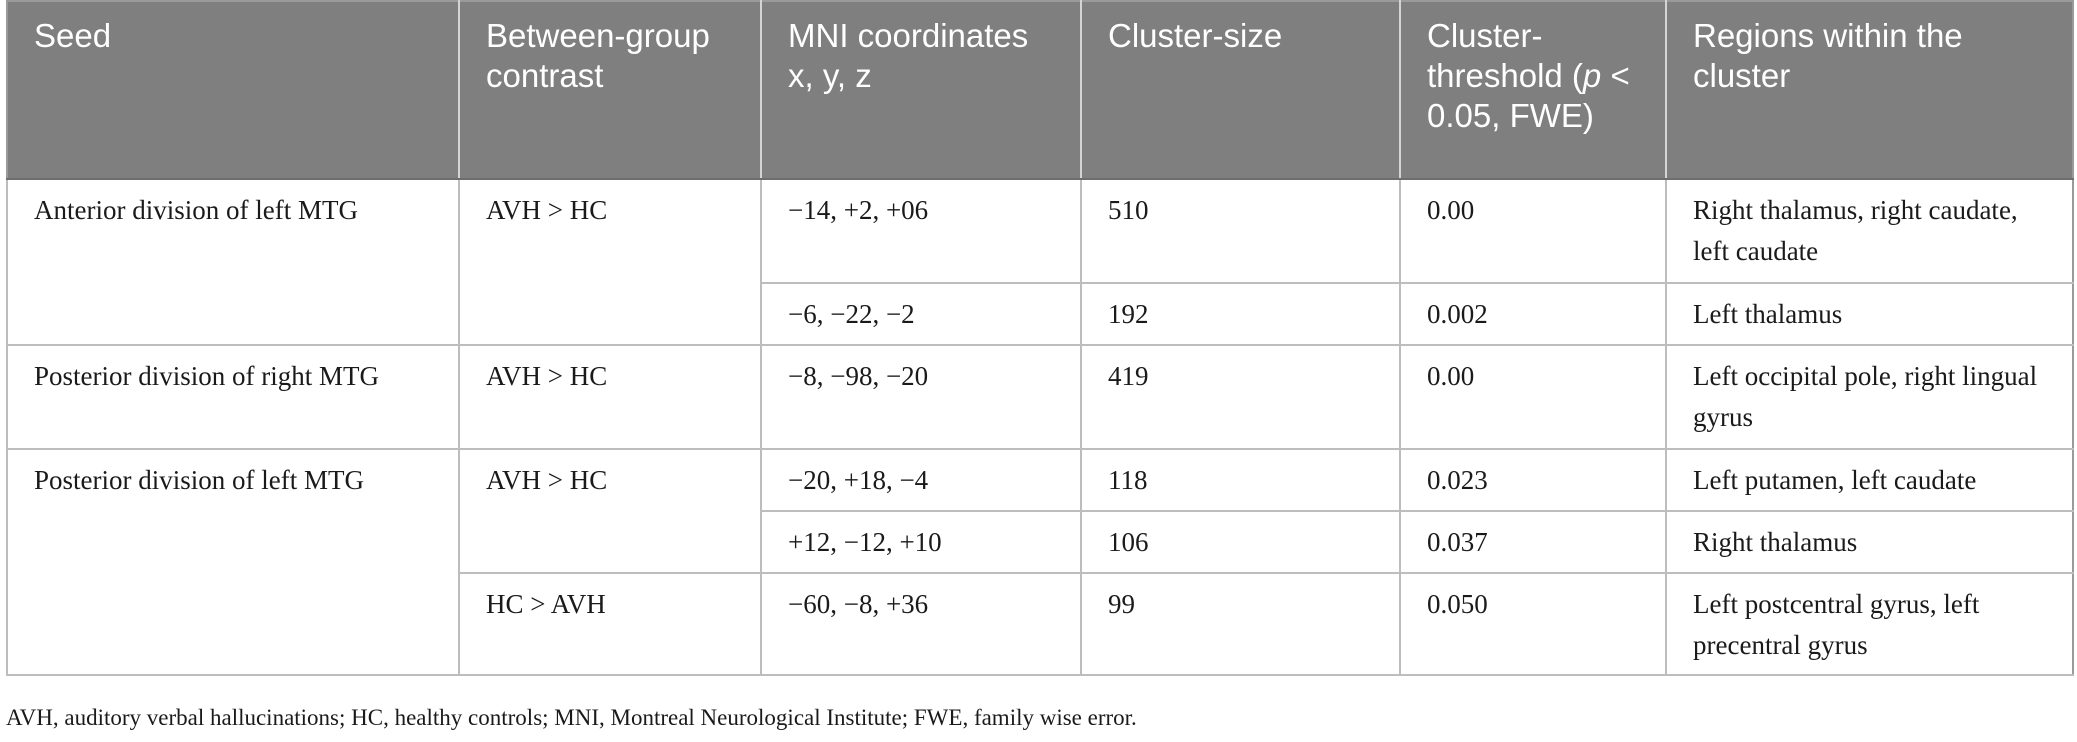  What do you see at coordinates (920, 231) in the screenshot?
I see `cell-mni: −14, +2, +06` at bounding box center [920, 231].